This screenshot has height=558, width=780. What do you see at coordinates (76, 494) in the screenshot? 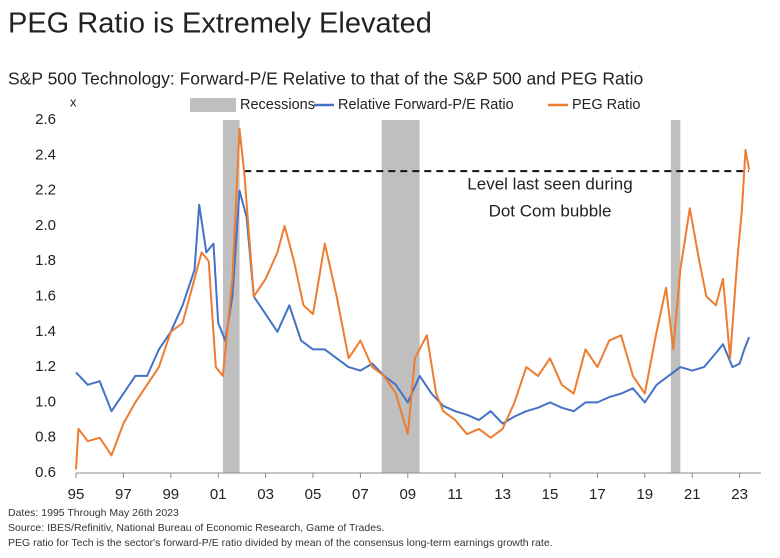
I see `x-tick-label: 95` at bounding box center [76, 494].